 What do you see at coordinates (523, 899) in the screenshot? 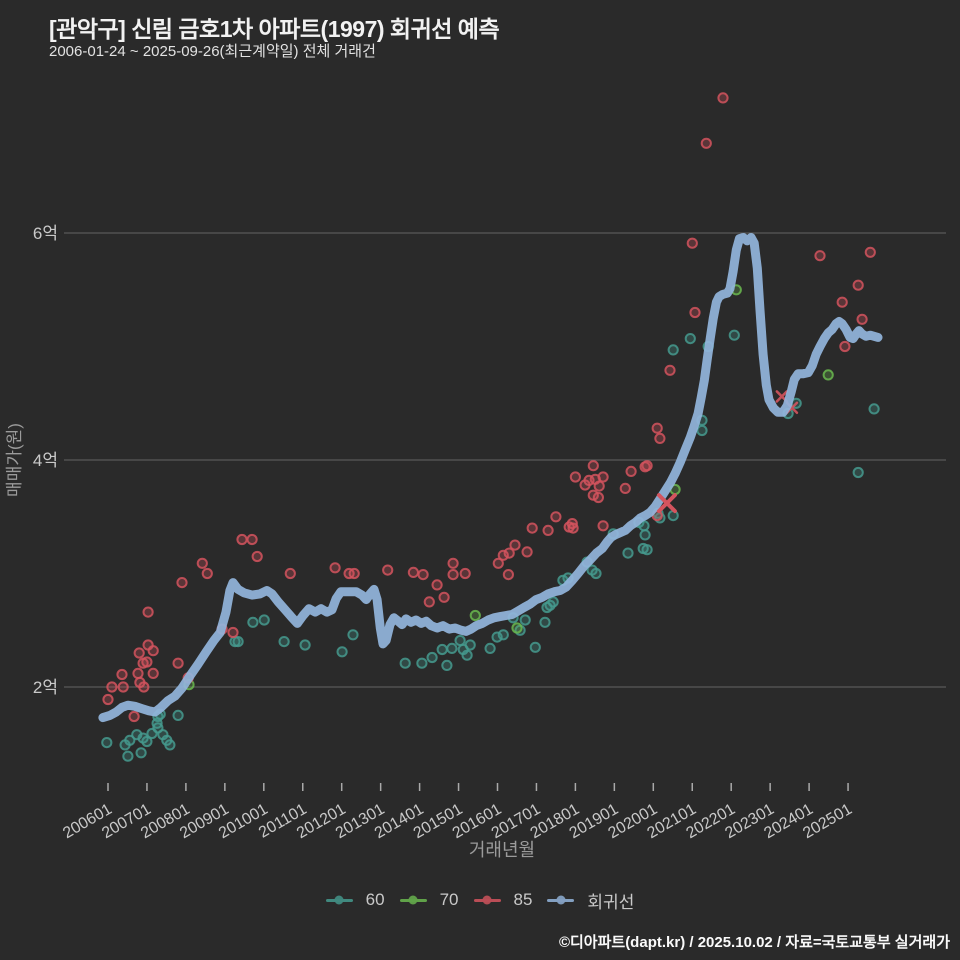
I see `legend-label-85: 85` at bounding box center [523, 899].